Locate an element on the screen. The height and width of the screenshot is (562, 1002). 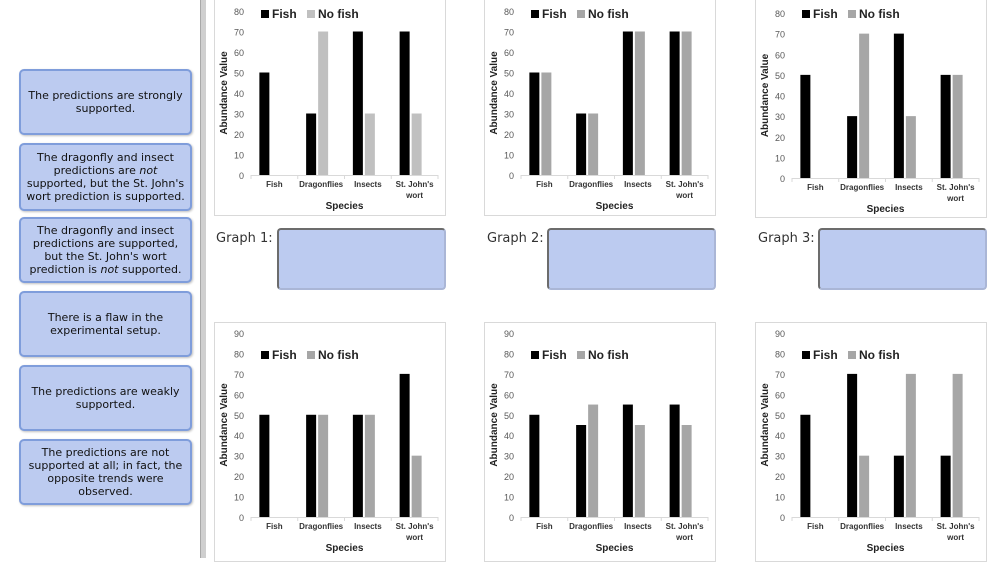
y-tick-label: 50 is located at coordinates (239, 74).